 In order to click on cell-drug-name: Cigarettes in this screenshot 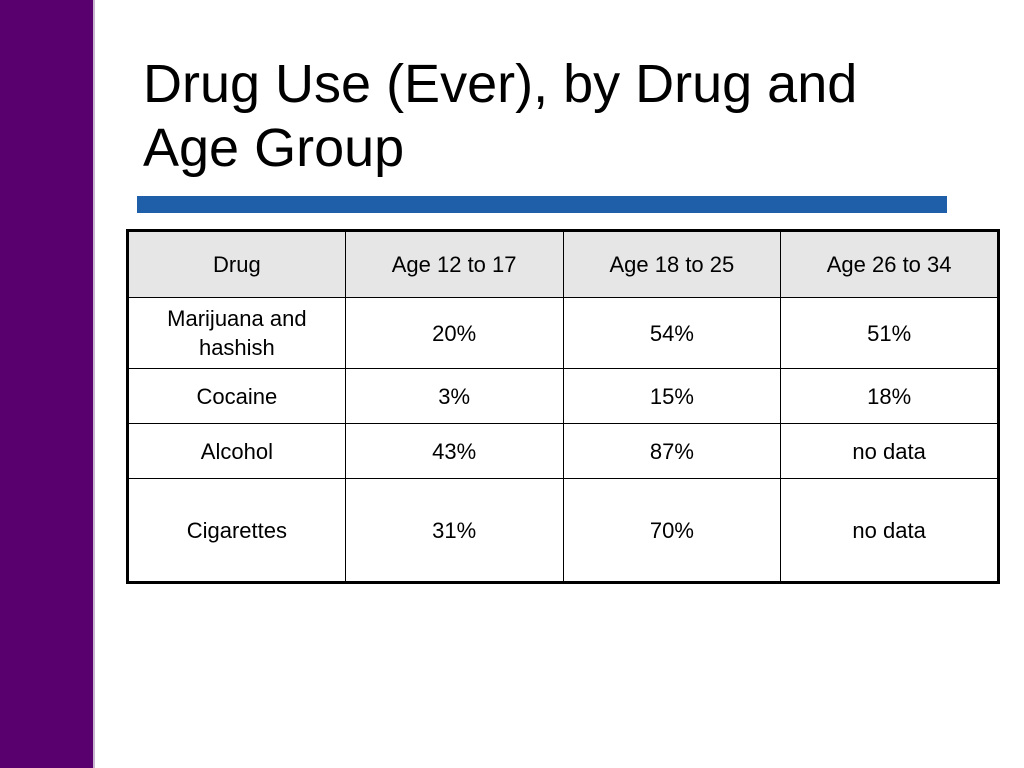, I will do `click(236, 530)`.